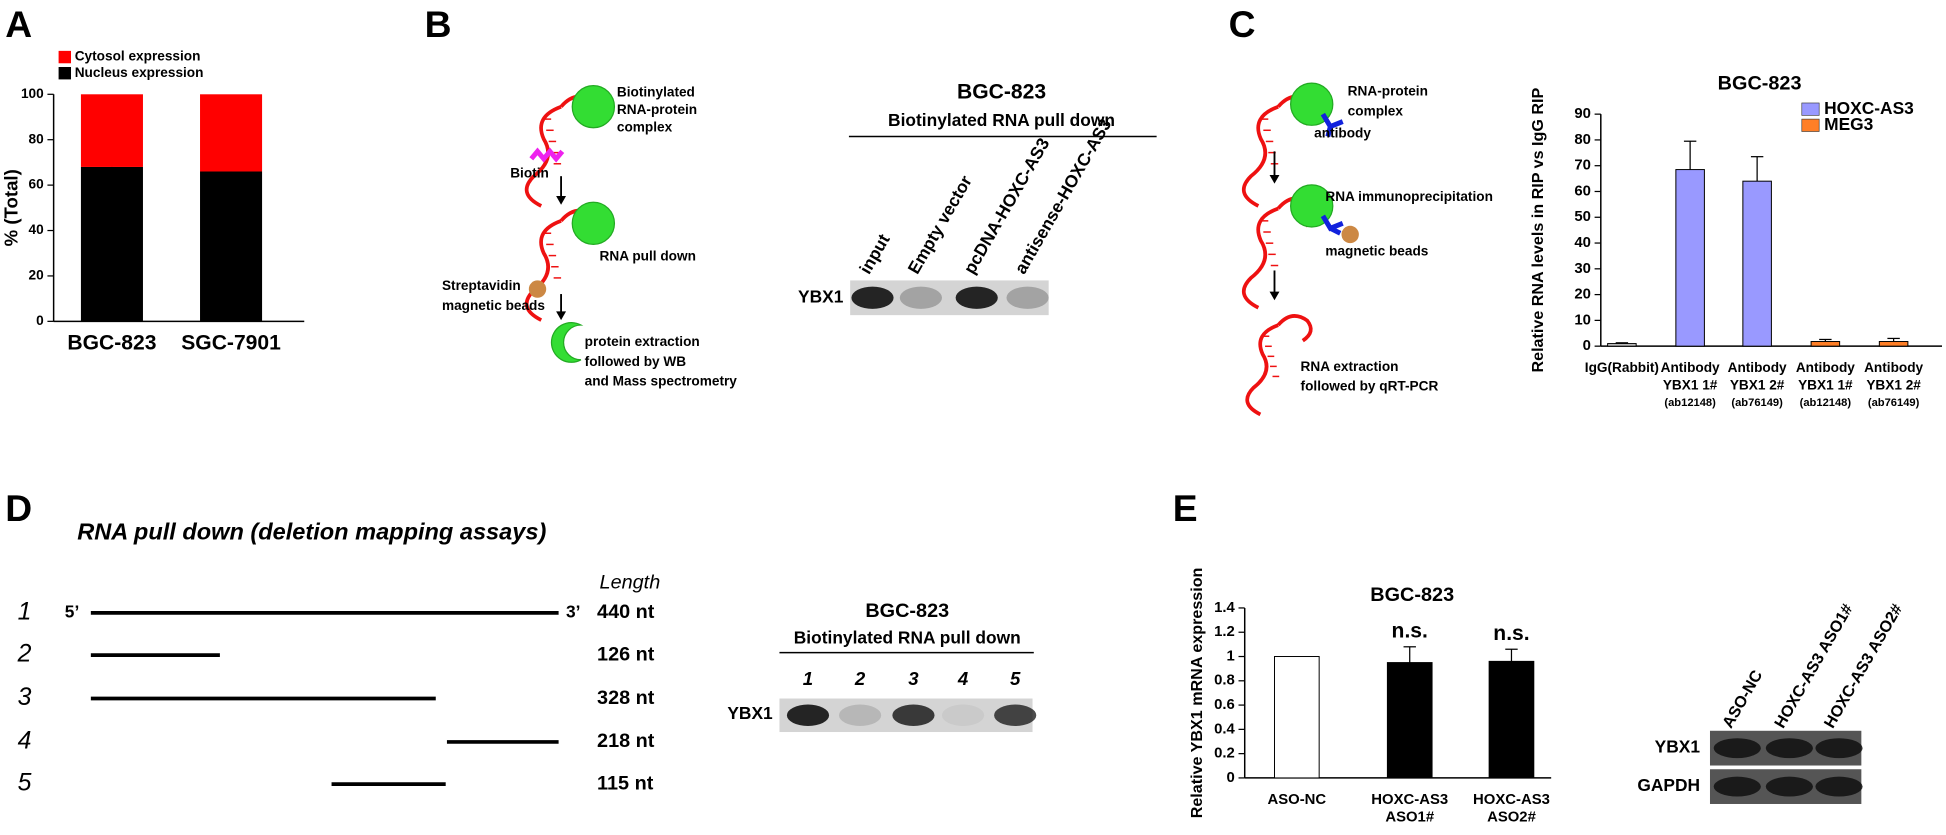 The height and width of the screenshot is (835, 1946). Describe the element at coordinates (626, 698) in the screenshot. I see `construct-length: 328 nt` at that location.